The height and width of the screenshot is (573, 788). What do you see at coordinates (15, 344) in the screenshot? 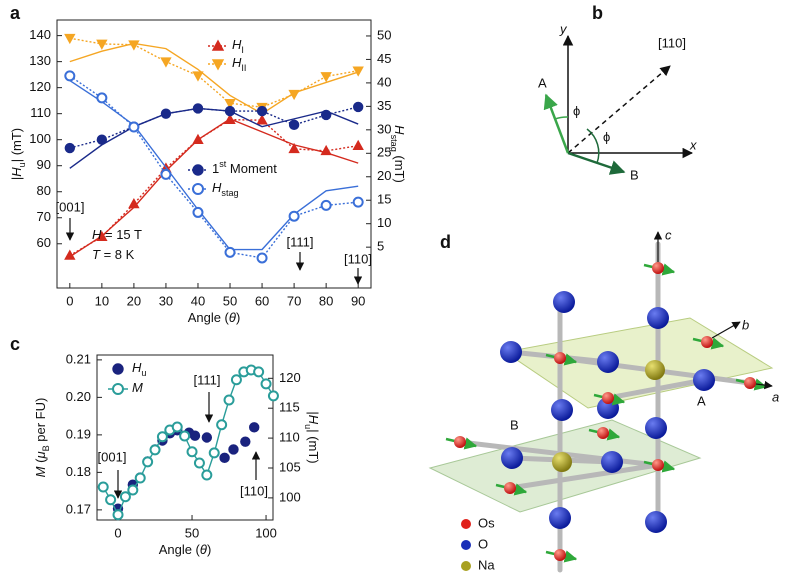
I see `panel-label: c` at bounding box center [15, 344].